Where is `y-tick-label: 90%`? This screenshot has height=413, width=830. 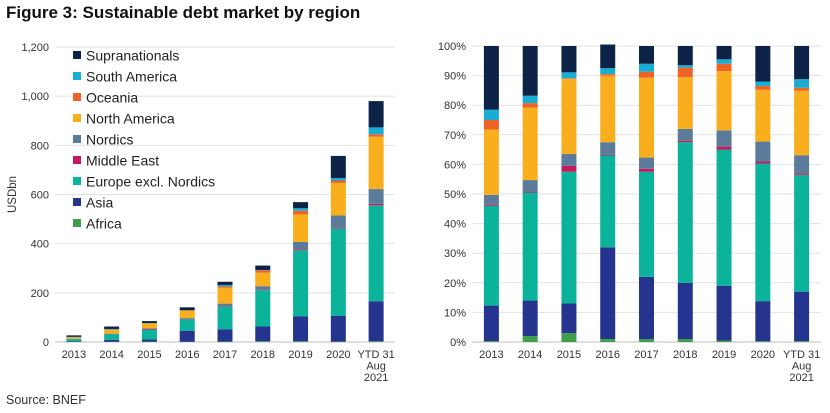 y-tick-label: 90% is located at coordinates (455, 77).